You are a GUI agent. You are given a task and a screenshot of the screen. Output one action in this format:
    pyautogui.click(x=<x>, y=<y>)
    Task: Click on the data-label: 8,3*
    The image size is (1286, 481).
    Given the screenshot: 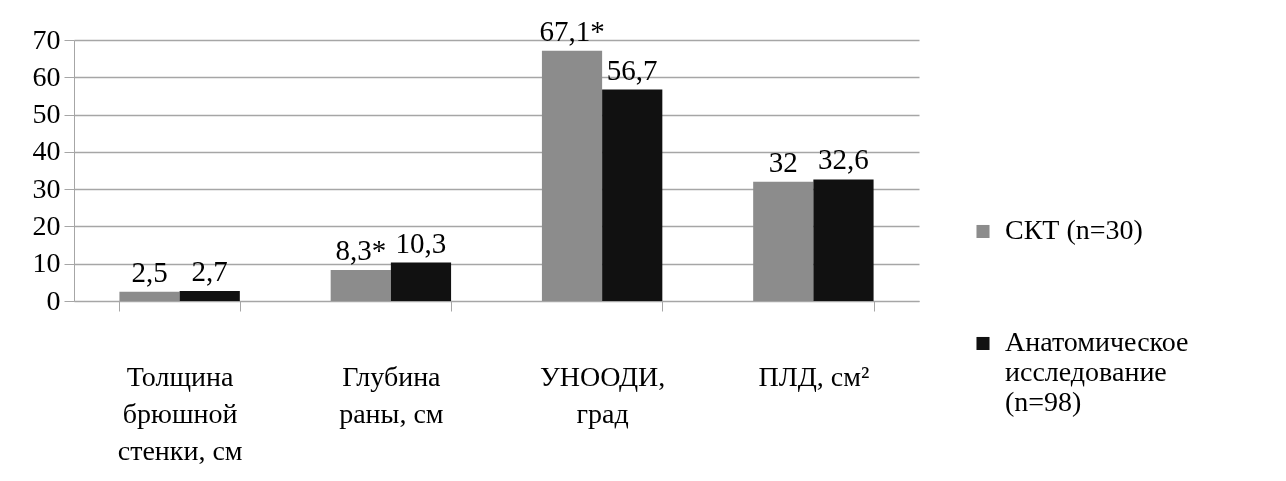 What is the action you would take?
    pyautogui.click(x=361, y=250)
    